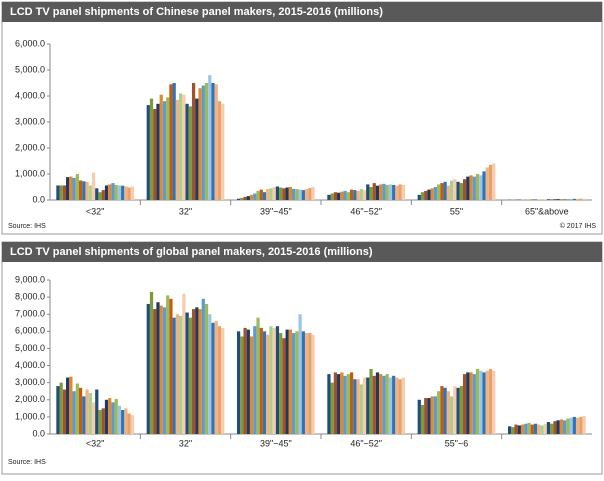 The width and height of the screenshot is (604, 481). I want to click on x-tick-label: 55"~6, so click(456, 443).